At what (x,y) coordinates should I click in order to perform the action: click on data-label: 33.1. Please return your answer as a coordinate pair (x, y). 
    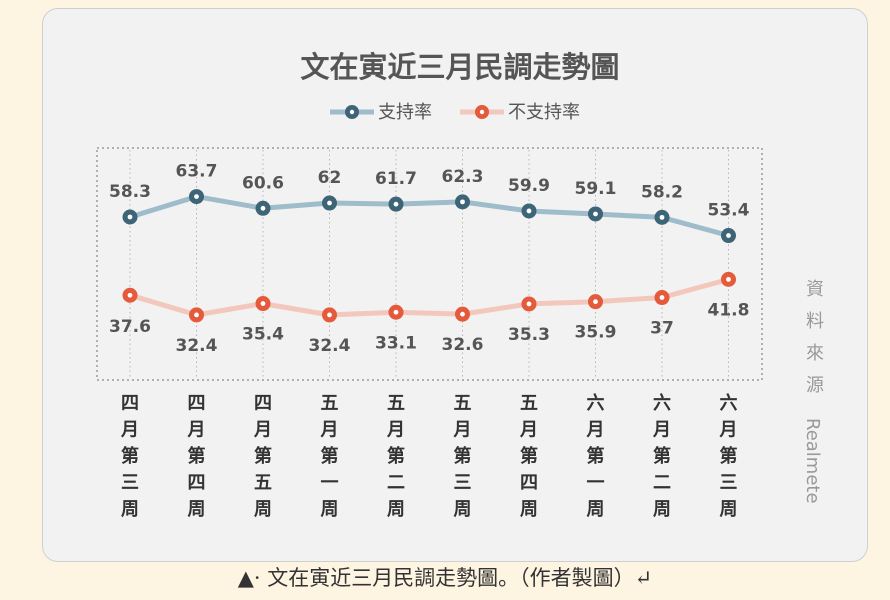
    Looking at the image, I should click on (396, 343).